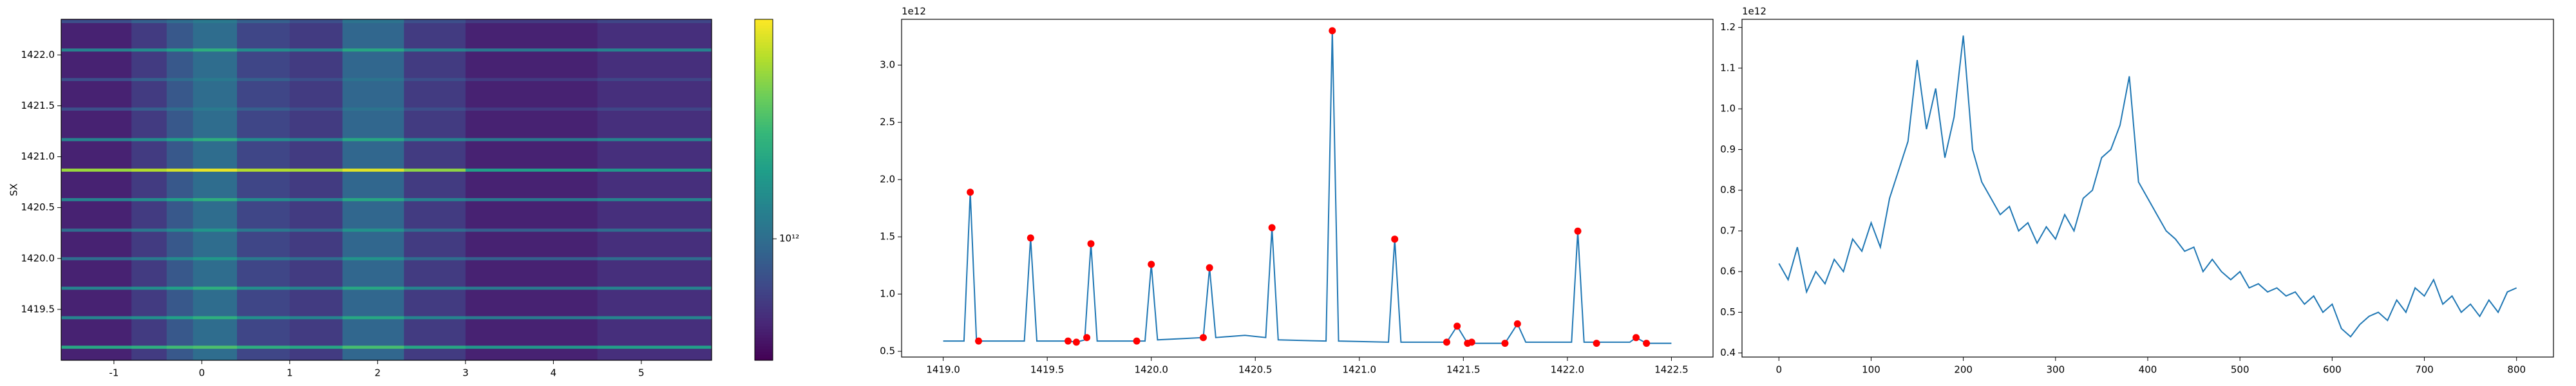 This screenshot has height=386, width=2576. What do you see at coordinates (378, 373) in the screenshot?
I see `x-tick-label: 2` at bounding box center [378, 373].